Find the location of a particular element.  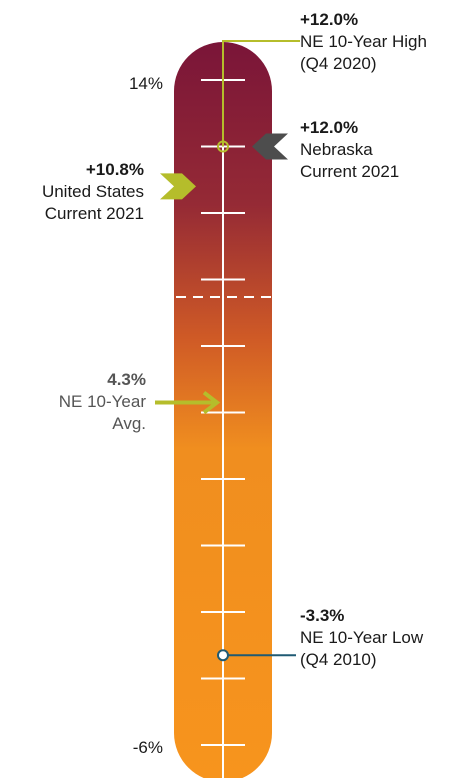

high-line1: NE 10-Year High is located at coordinates (363, 42).